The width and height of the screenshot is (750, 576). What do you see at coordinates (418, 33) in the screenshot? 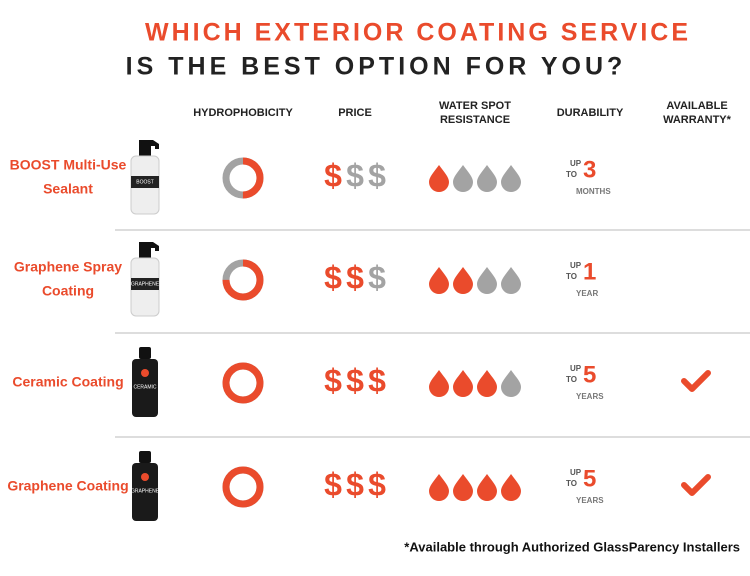
I see `title-line: WHICH EXTERIOR COATING SERVICE` at bounding box center [418, 33].